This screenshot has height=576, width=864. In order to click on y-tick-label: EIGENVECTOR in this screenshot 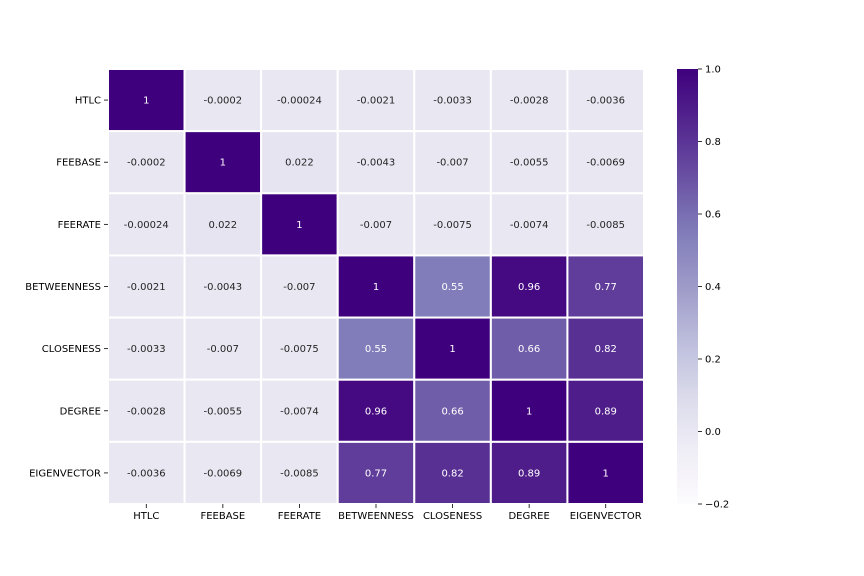, I will do `click(65, 473)`.